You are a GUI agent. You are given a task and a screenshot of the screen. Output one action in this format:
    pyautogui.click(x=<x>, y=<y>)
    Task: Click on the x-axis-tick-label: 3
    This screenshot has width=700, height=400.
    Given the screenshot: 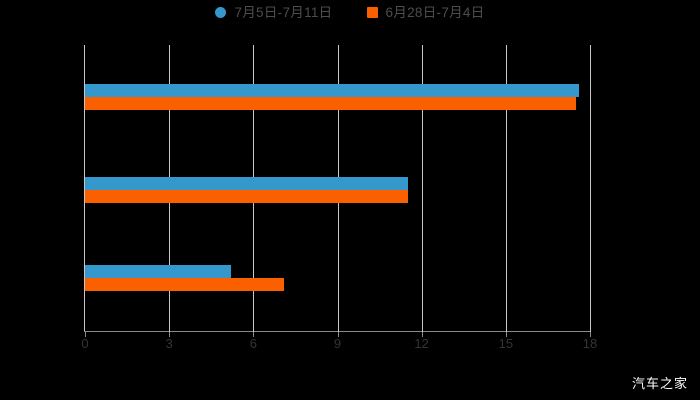 What is the action you would take?
    pyautogui.click(x=169, y=343)
    